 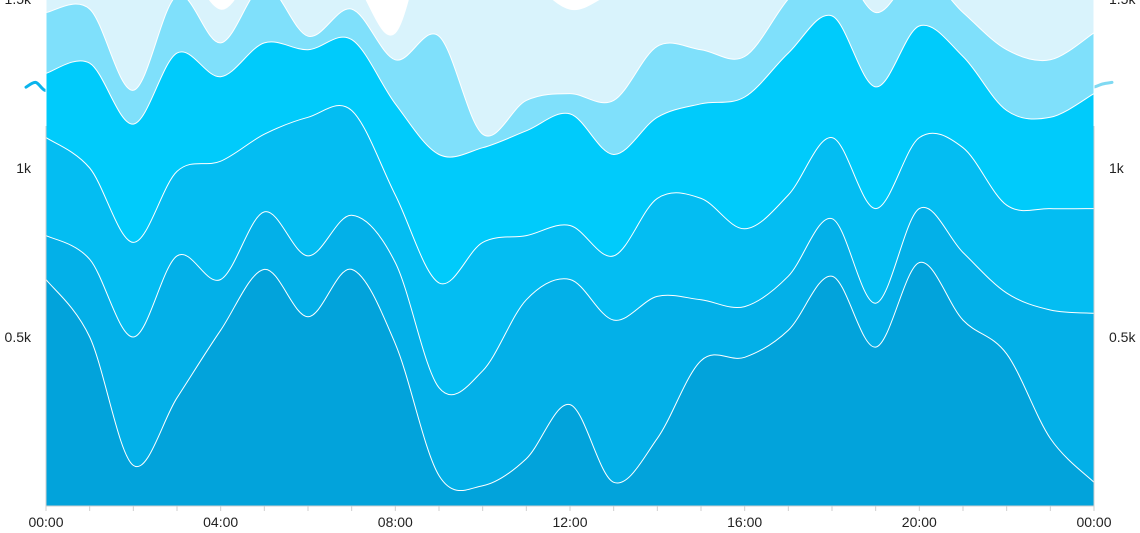 I want to click on x-tick-label: 08:00, so click(x=395, y=522).